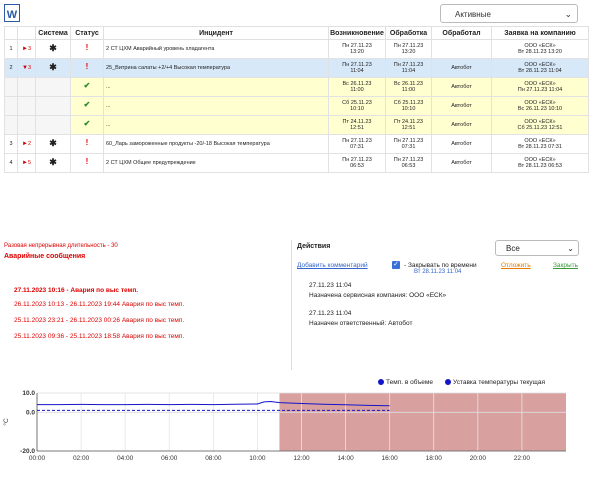 This screenshot has height=492, width=592. Describe the element at coordinates (216, 49) in the screenshot. I see `incident-cell: 2 СТ ЦХМ Аварийный уровень хладагента` at that location.